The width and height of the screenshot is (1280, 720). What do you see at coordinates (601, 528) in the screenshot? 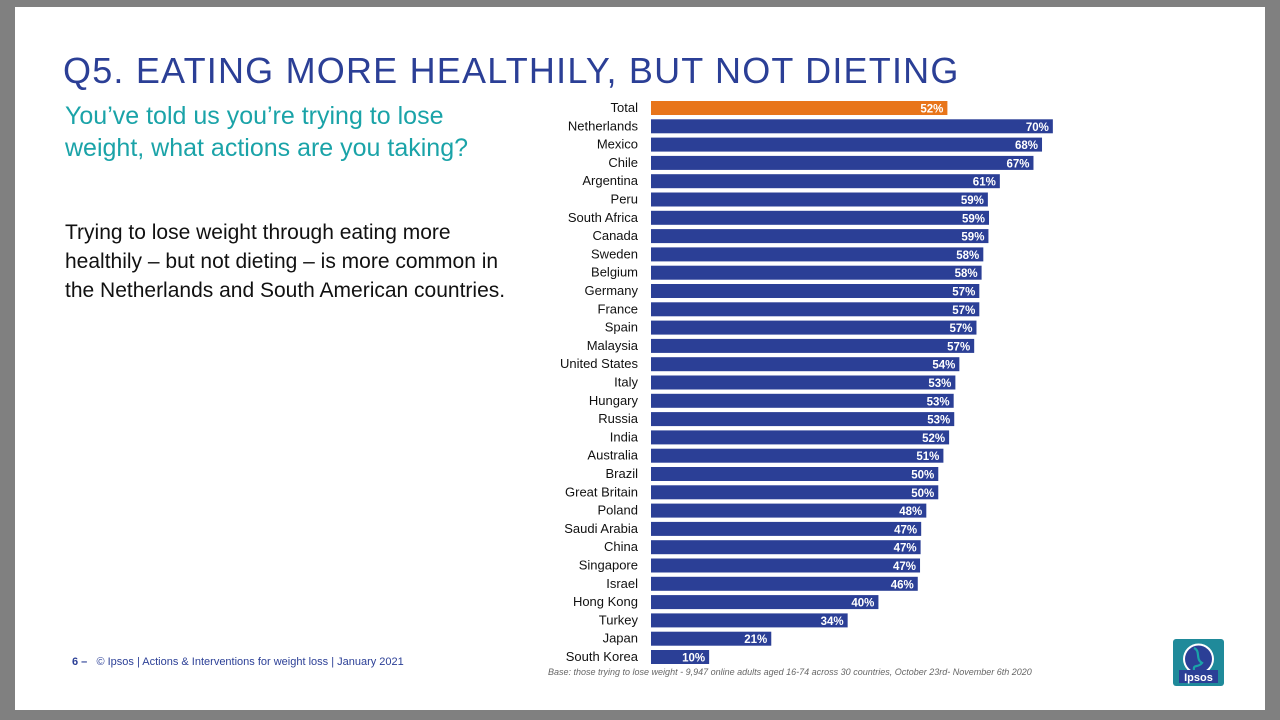
I see `category-label: Saudi Arabia` at bounding box center [601, 528].